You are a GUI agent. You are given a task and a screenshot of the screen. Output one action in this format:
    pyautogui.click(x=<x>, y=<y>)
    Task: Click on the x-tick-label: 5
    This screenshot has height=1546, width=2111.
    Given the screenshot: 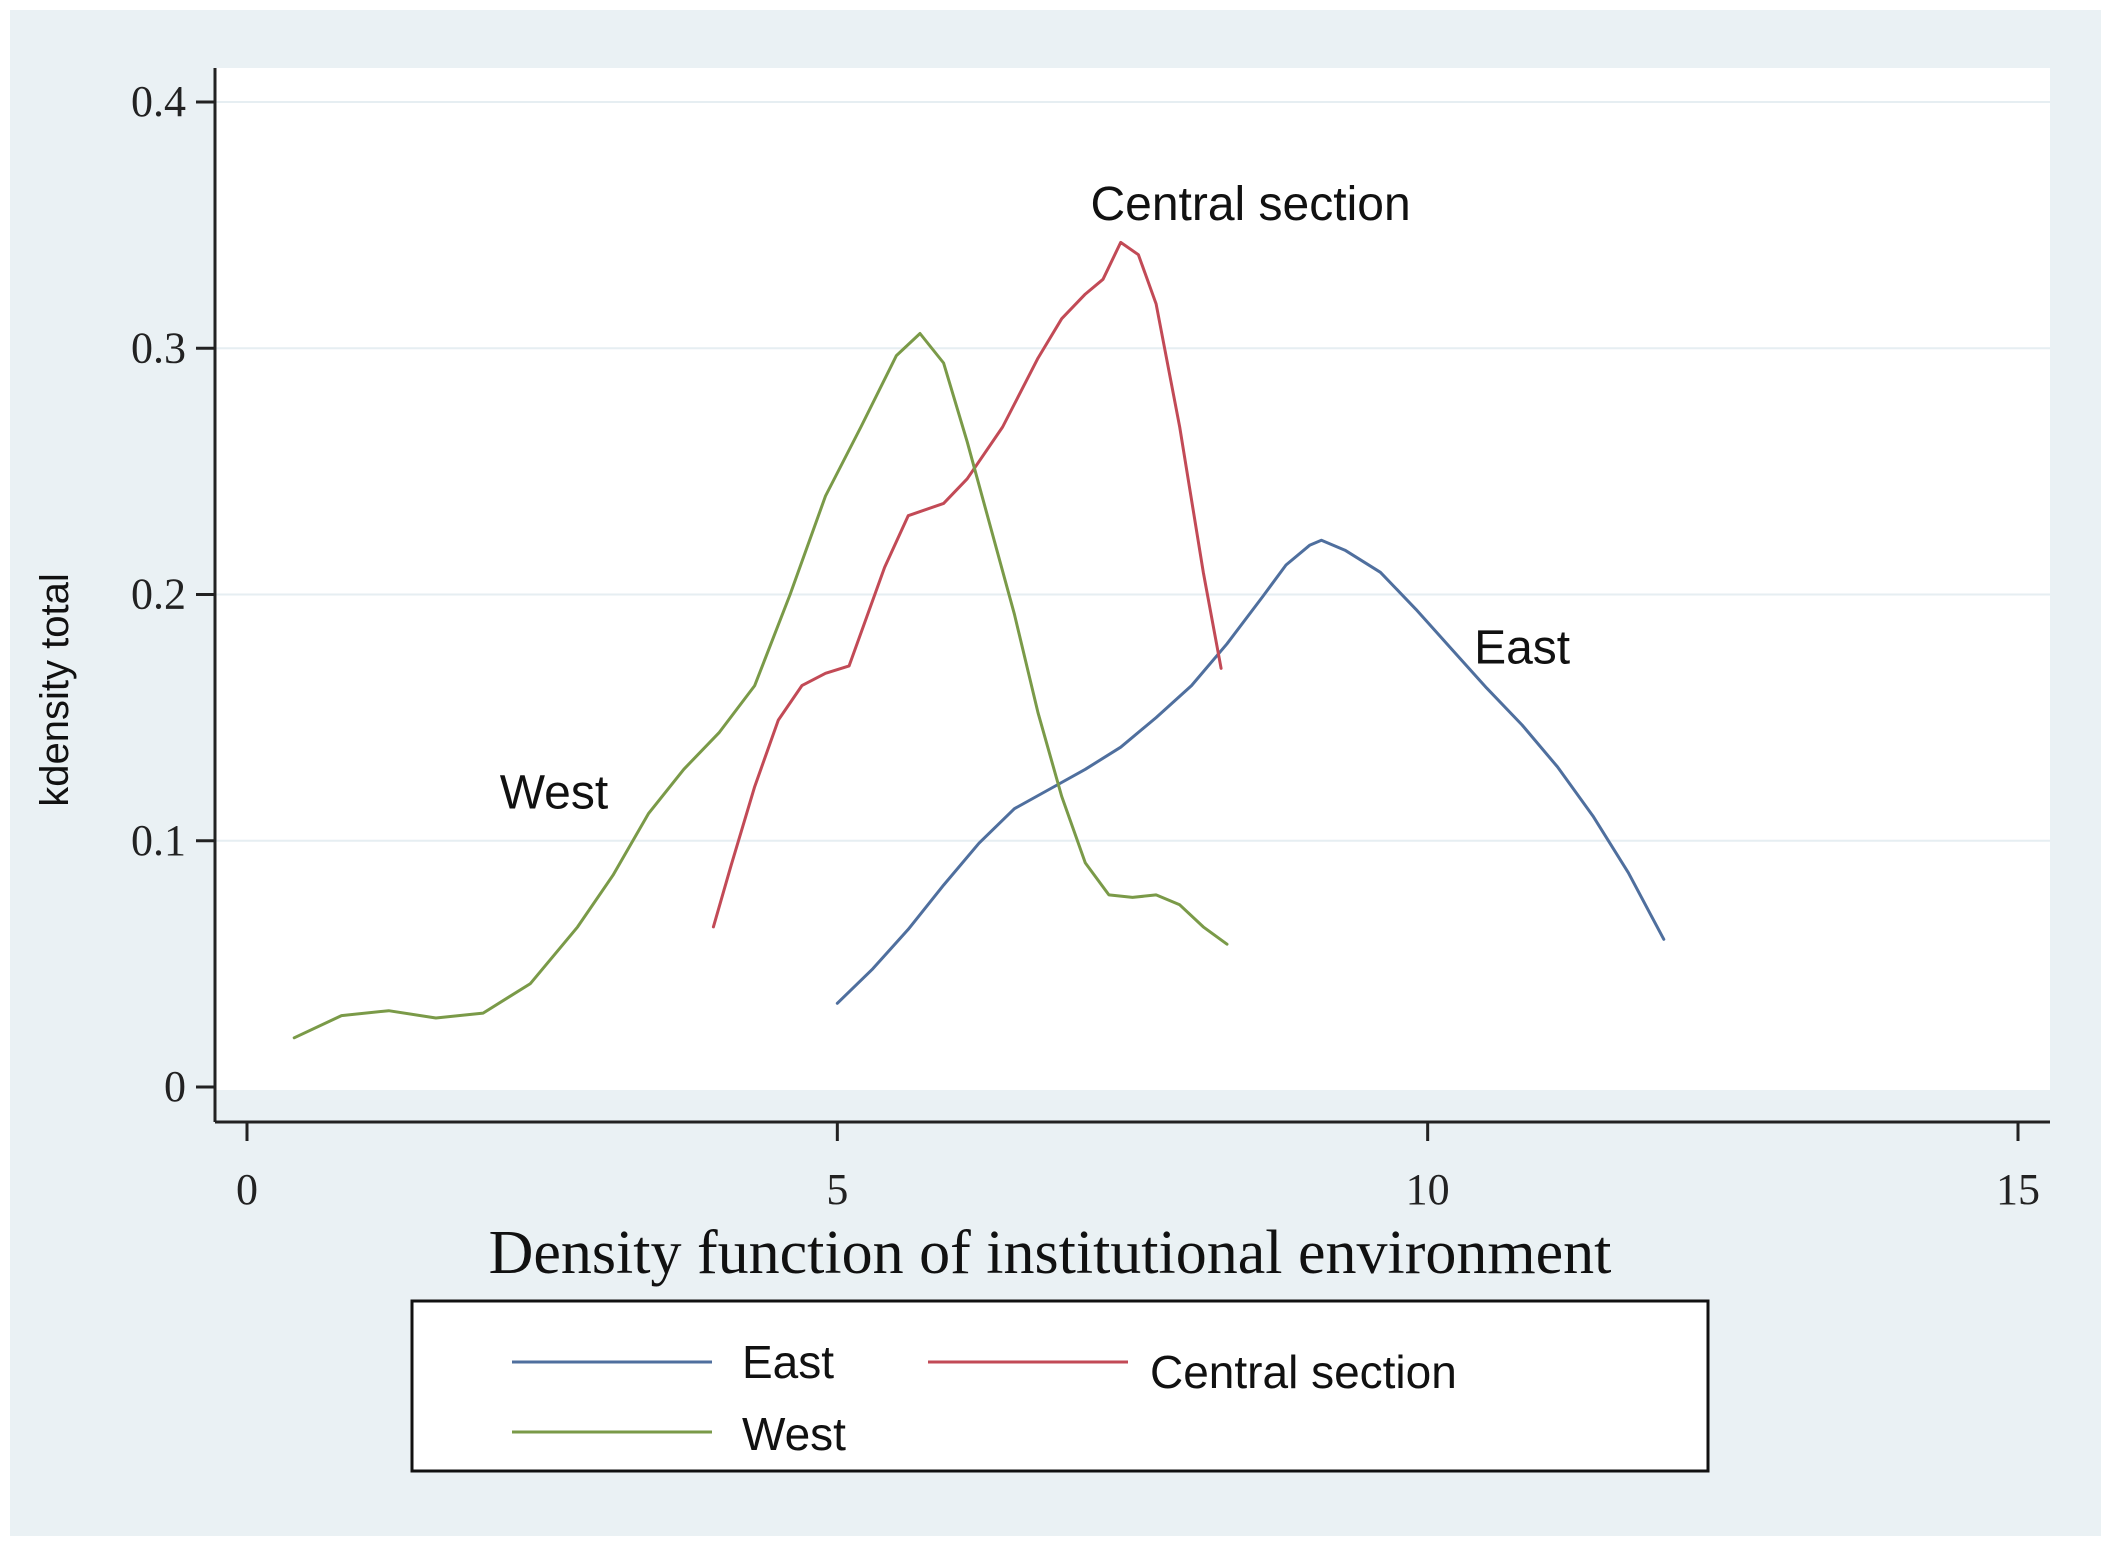 What is the action you would take?
    pyautogui.click(x=837, y=1189)
    